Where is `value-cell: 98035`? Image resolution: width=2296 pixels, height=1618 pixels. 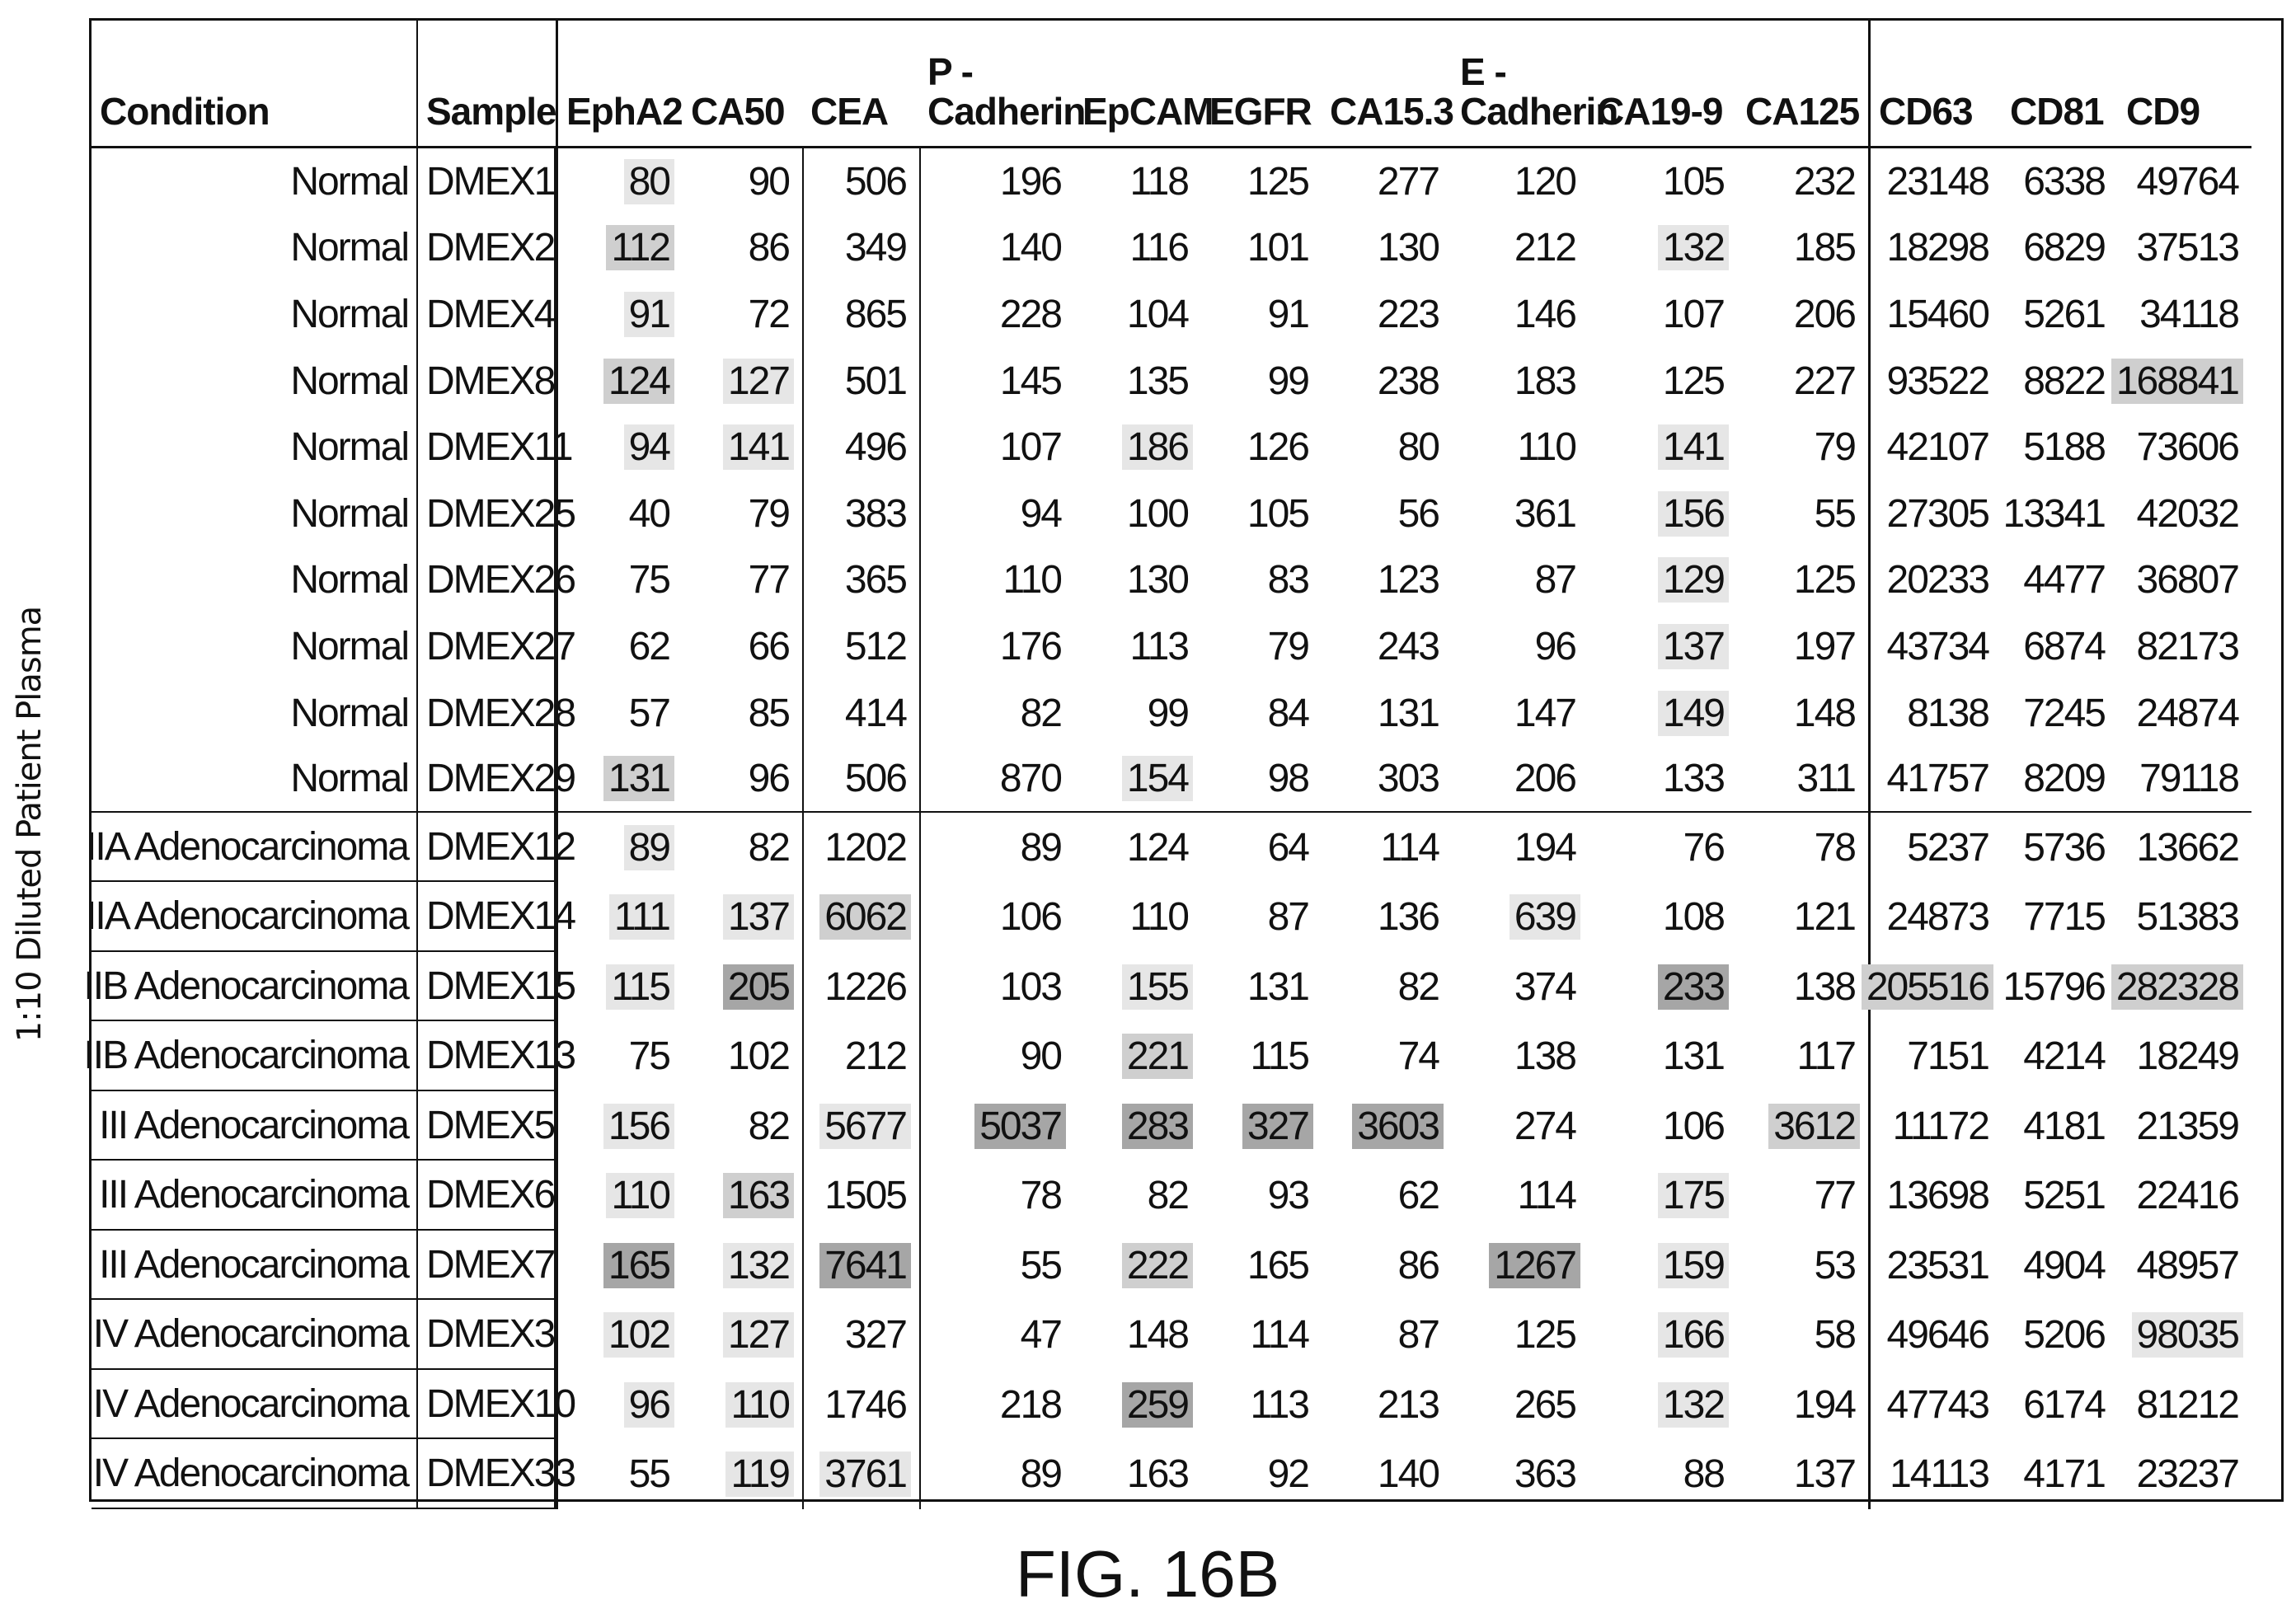 value-cell: 98035 is located at coordinates (2184, 1335).